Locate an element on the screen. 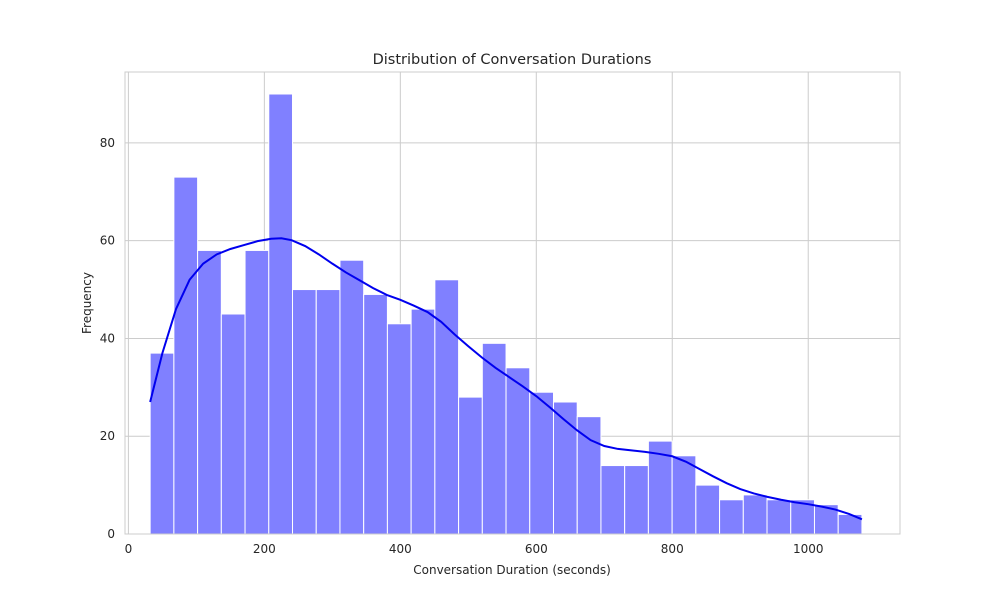 This screenshot has height=600, width=1000. y-tick-label: 60 is located at coordinates (107, 241).